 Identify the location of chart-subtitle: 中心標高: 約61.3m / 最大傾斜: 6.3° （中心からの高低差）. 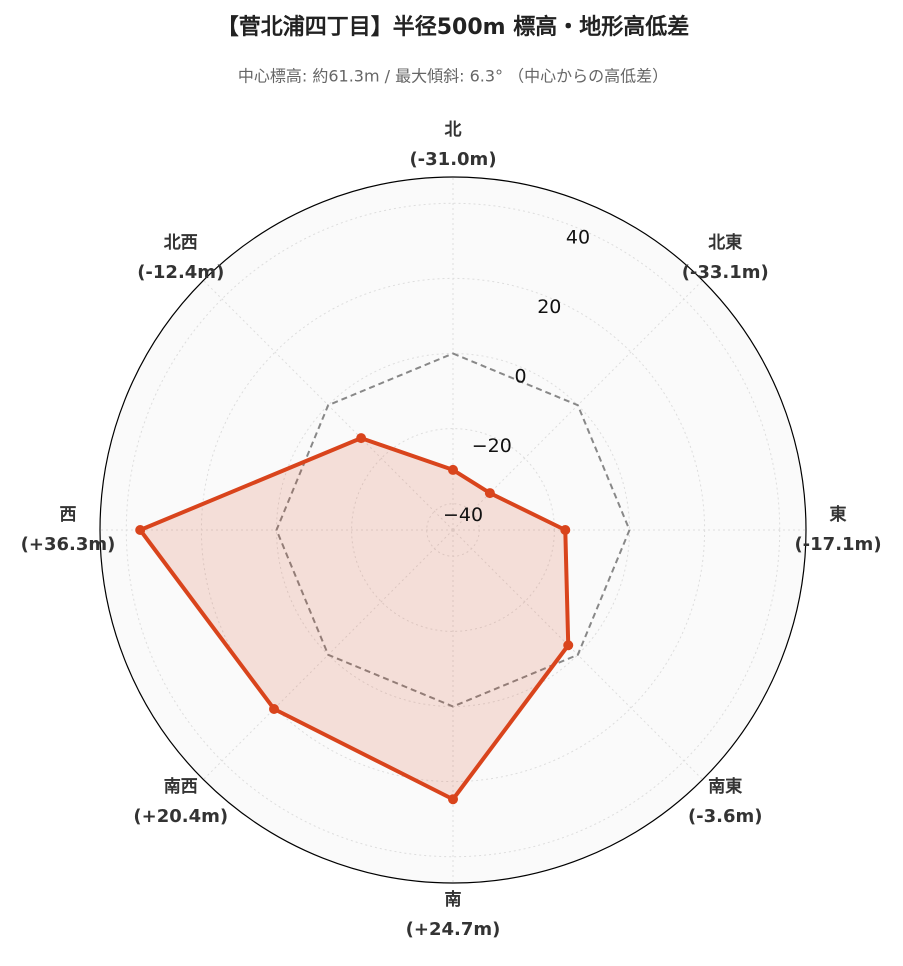
(453, 76).